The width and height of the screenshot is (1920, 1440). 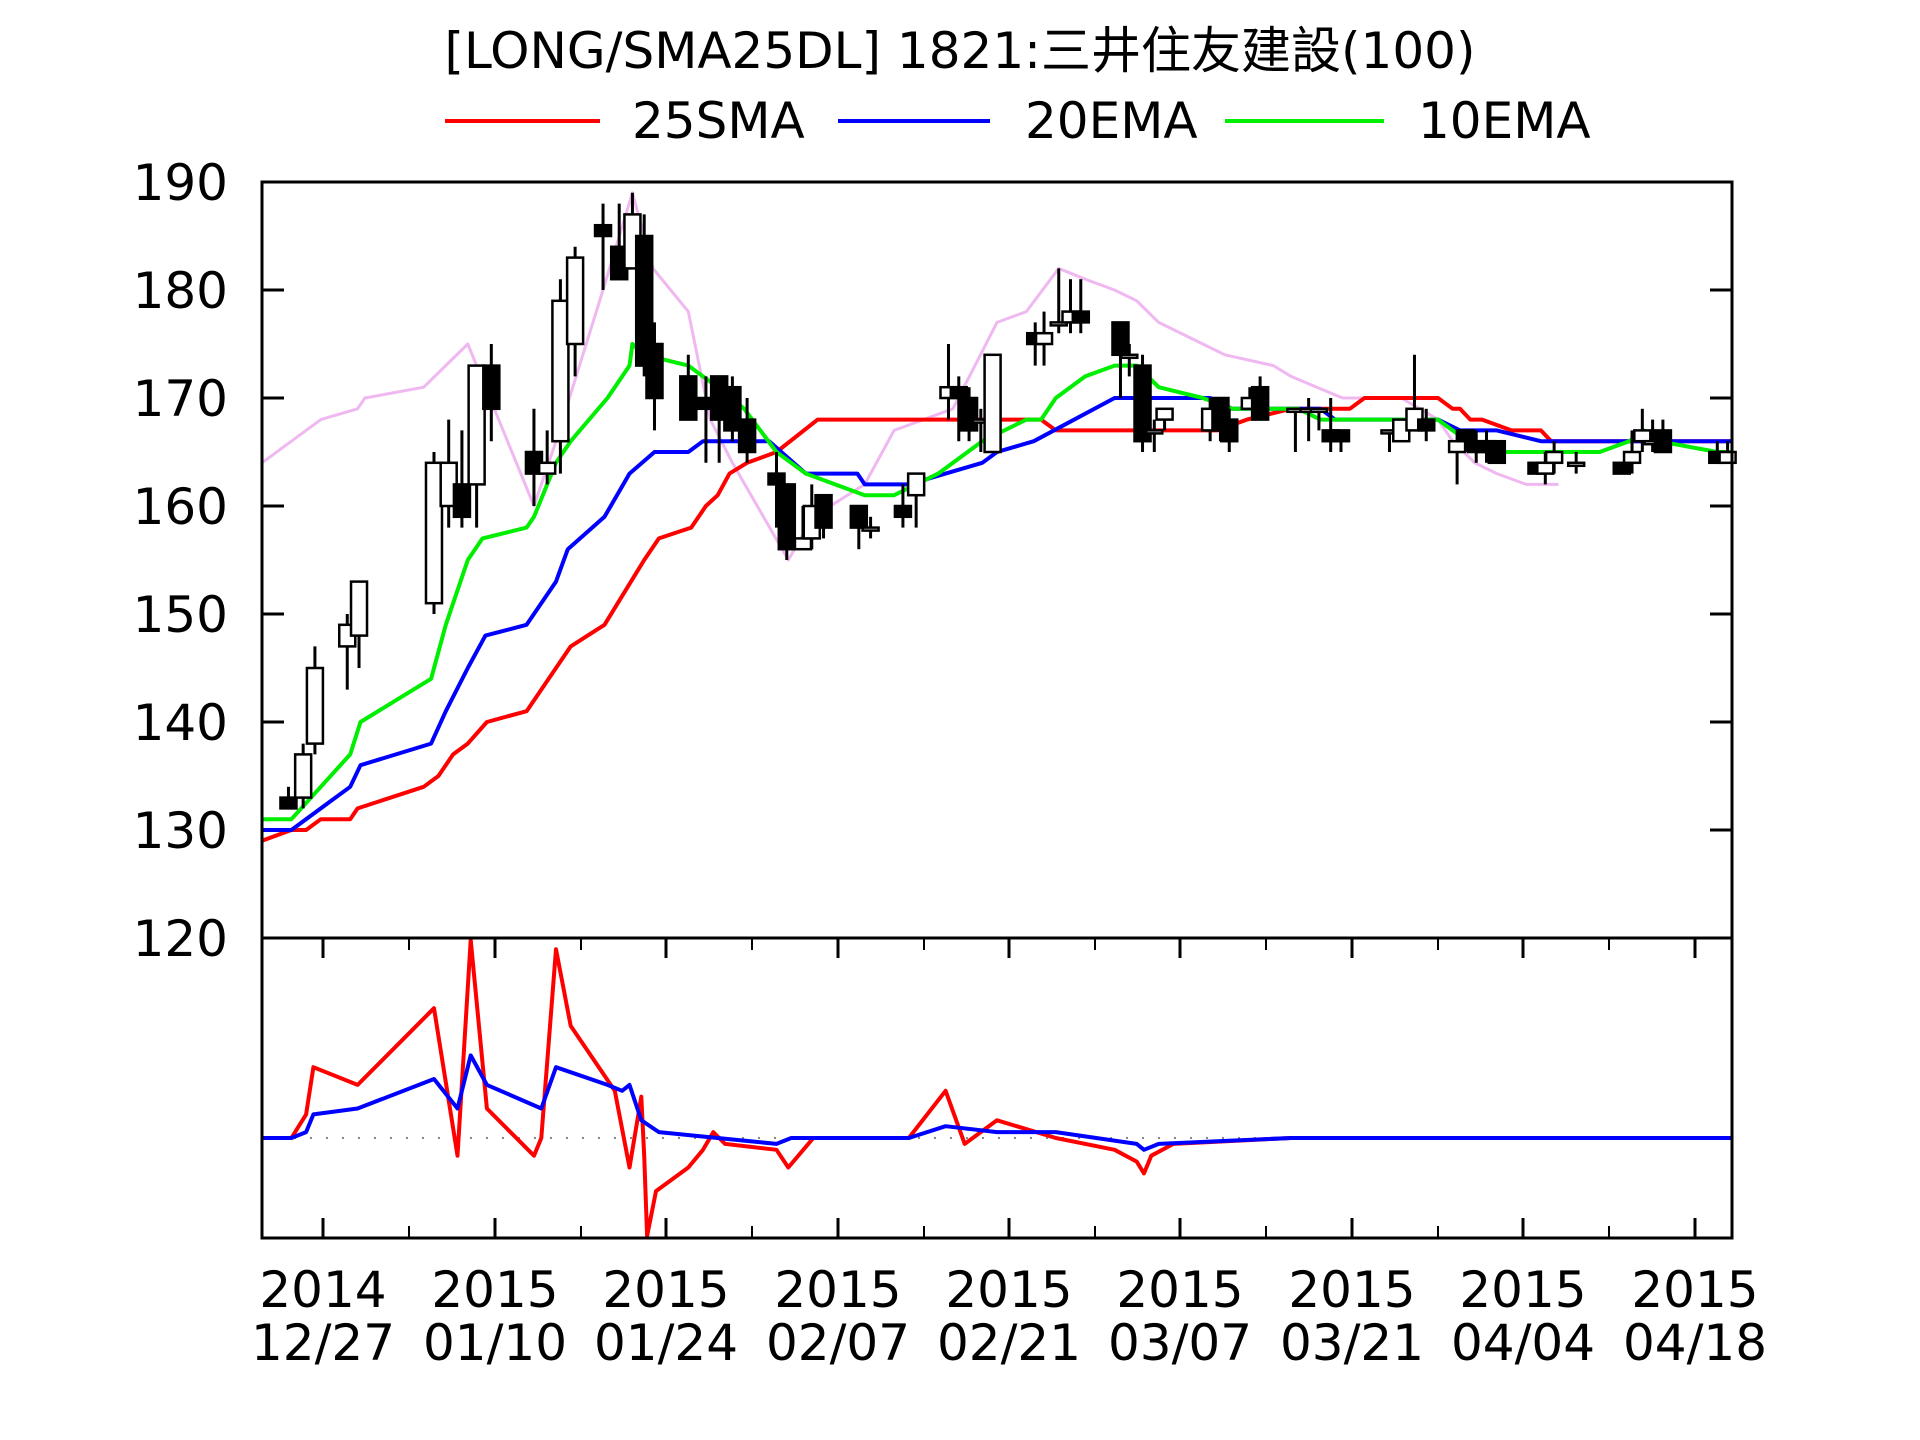 I want to click on x-tick-date: 03/21, so click(x=1352, y=1343).